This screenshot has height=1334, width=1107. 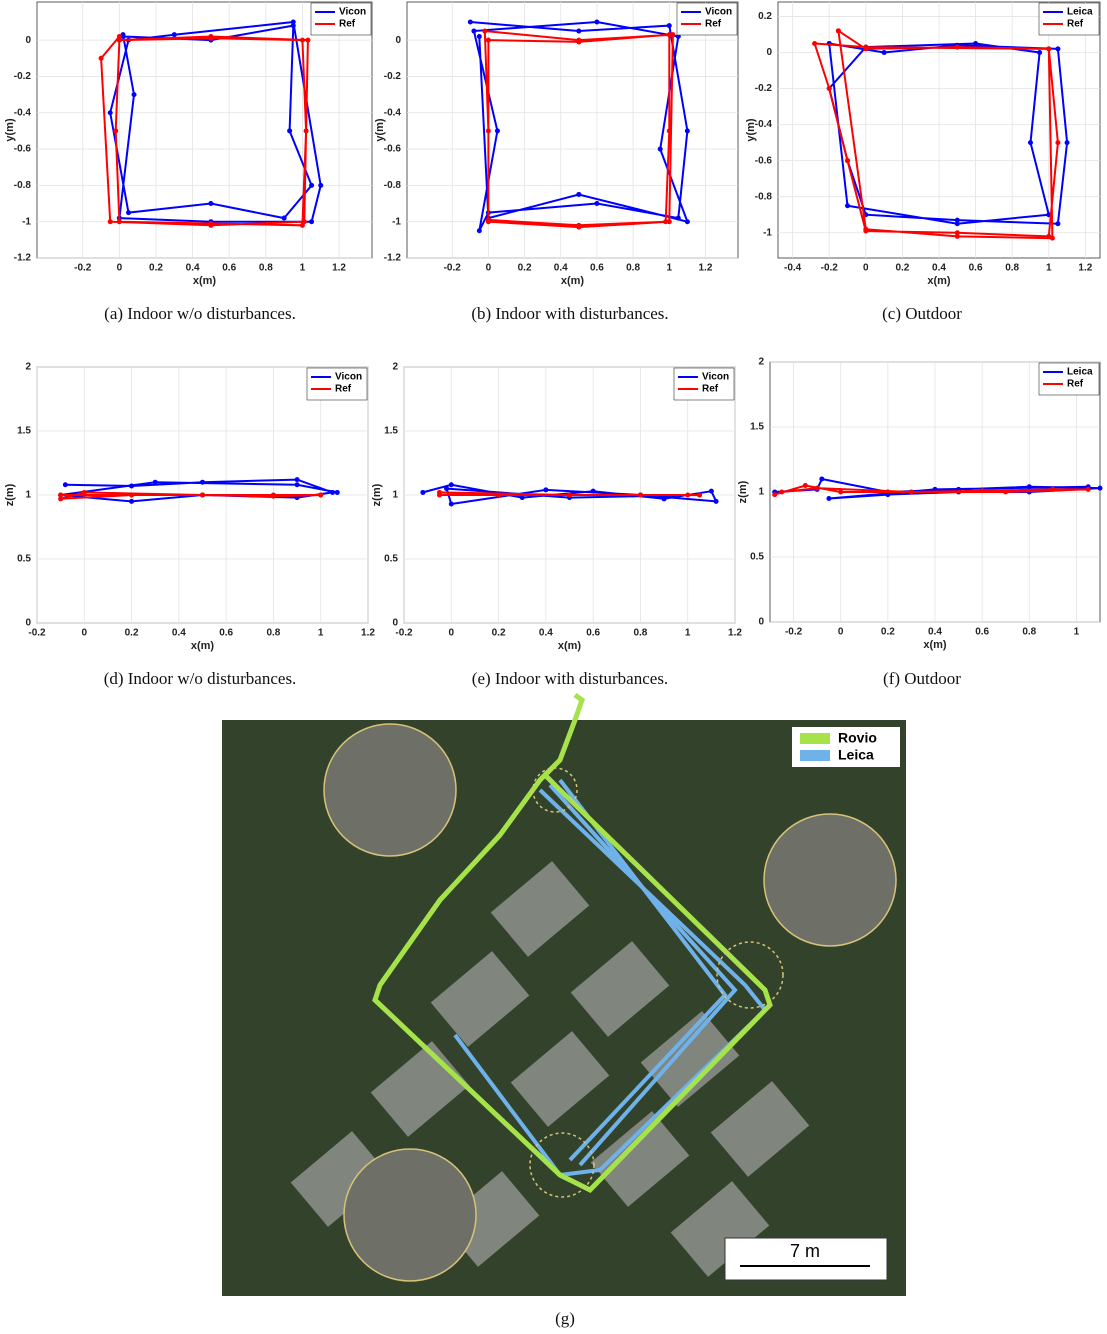 What do you see at coordinates (23, 258) in the screenshot?
I see `y-tick-label: -1.2` at bounding box center [23, 258].